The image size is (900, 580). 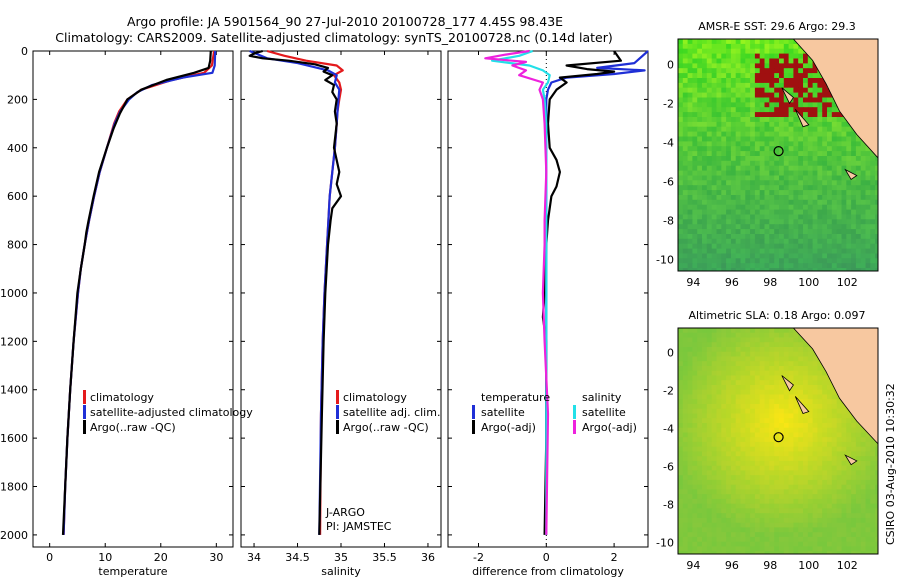 What do you see at coordinates (521, 292) in the screenshot?
I see `series-difference-salinity-satellite` at bounding box center [521, 292].